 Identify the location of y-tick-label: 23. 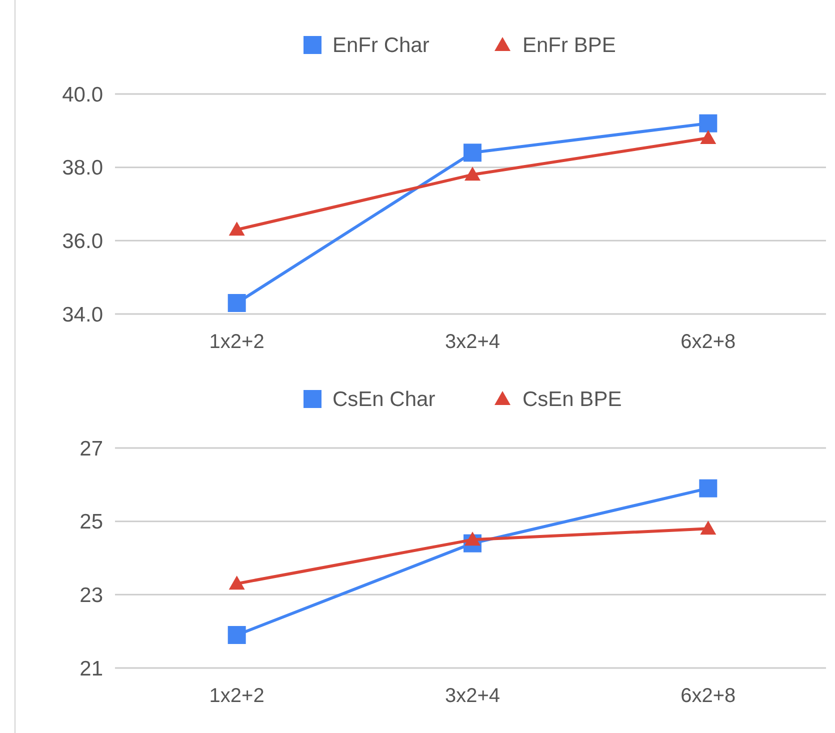
(91, 596).